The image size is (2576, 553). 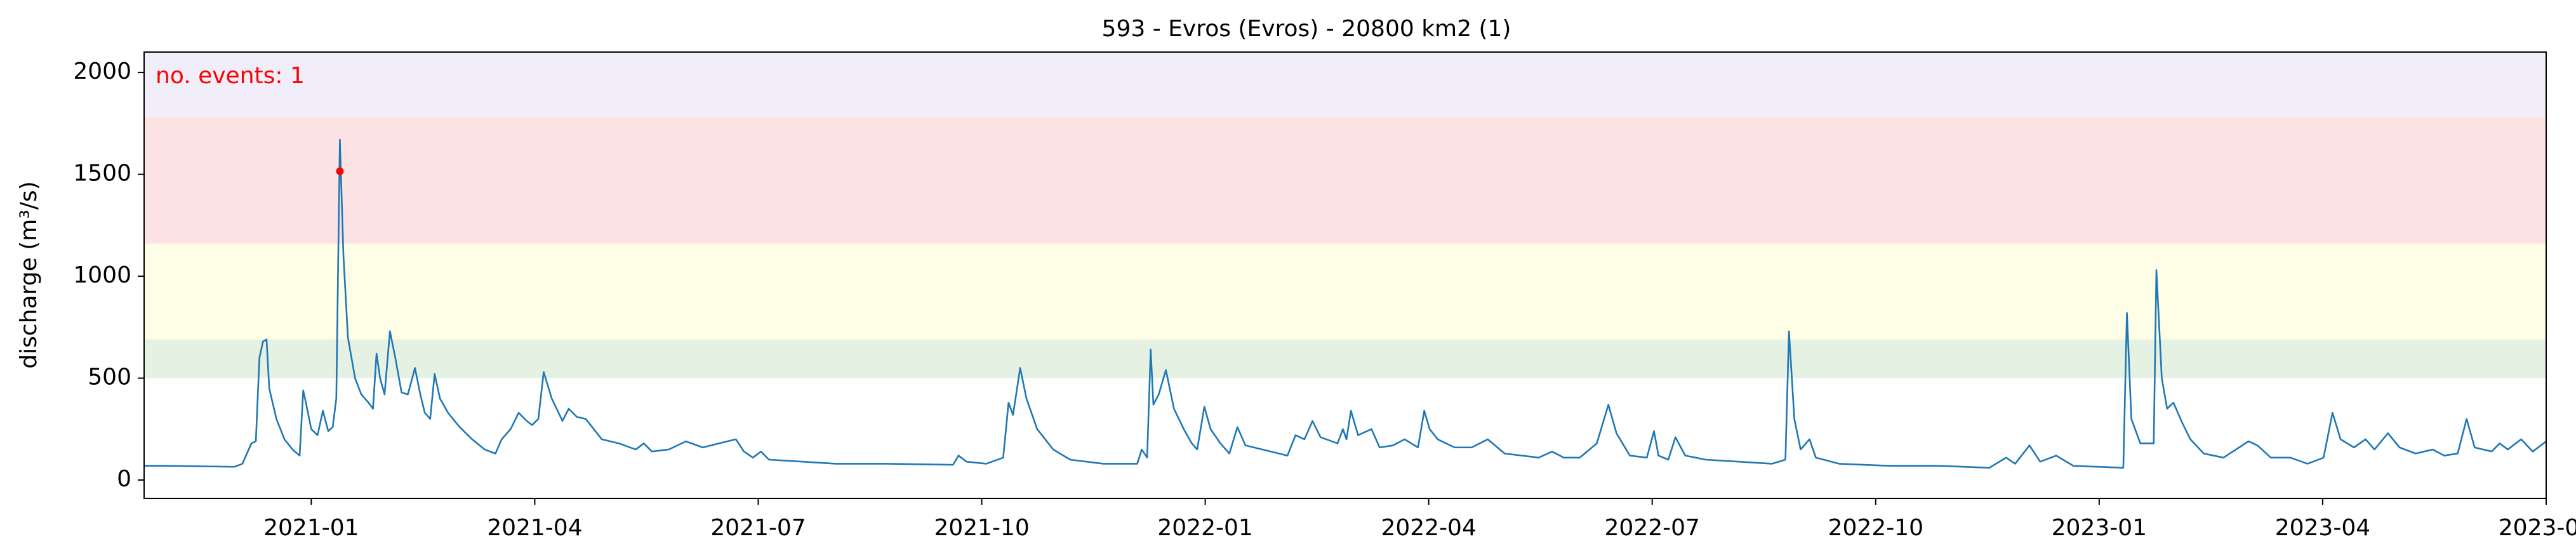 I want to click on x-tick-label: 2023-04, so click(x=2322, y=528).